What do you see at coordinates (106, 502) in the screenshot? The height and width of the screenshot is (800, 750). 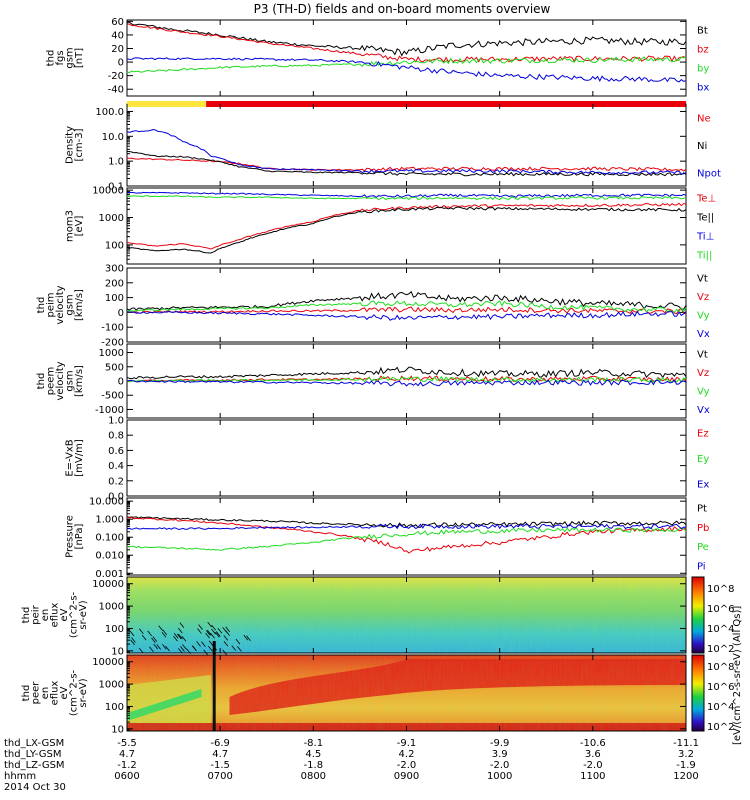 I see `y-tick-label: 10.000` at bounding box center [106, 502].